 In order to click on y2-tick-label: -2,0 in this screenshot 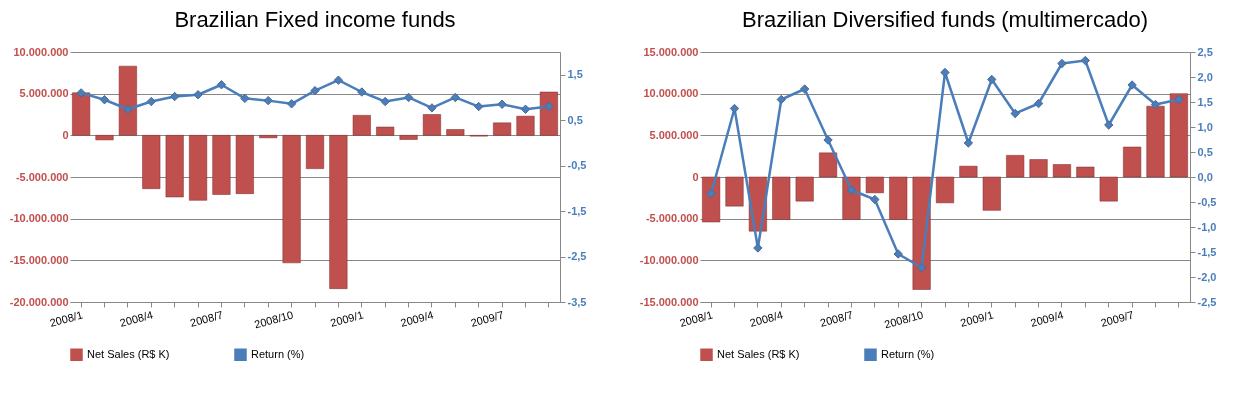, I will do `click(1207, 276)`.